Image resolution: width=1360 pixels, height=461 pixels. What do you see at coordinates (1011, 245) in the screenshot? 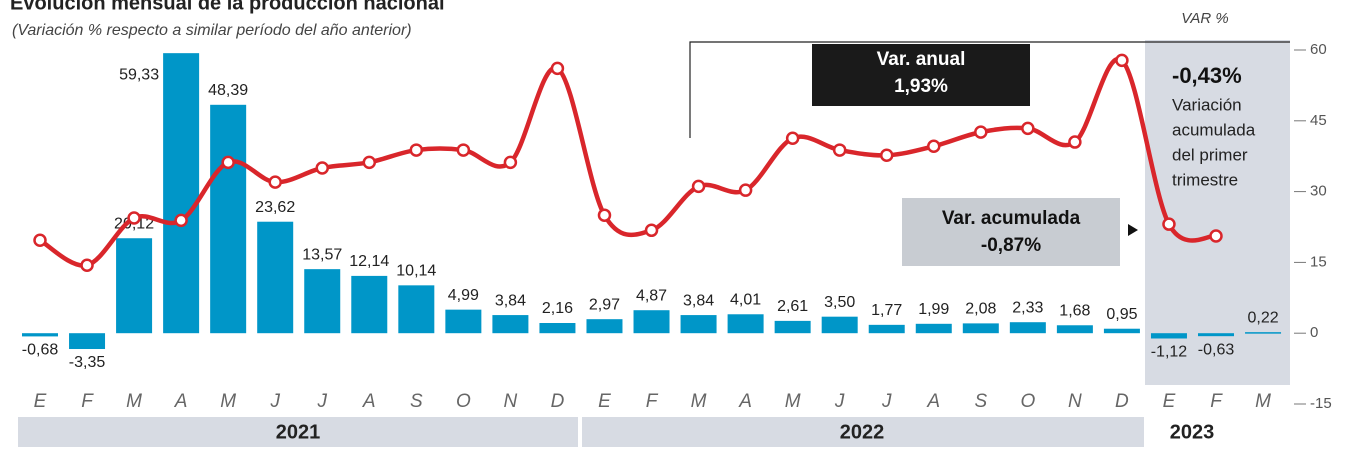
I see `cumulative-value: -0,87%` at bounding box center [1011, 245].